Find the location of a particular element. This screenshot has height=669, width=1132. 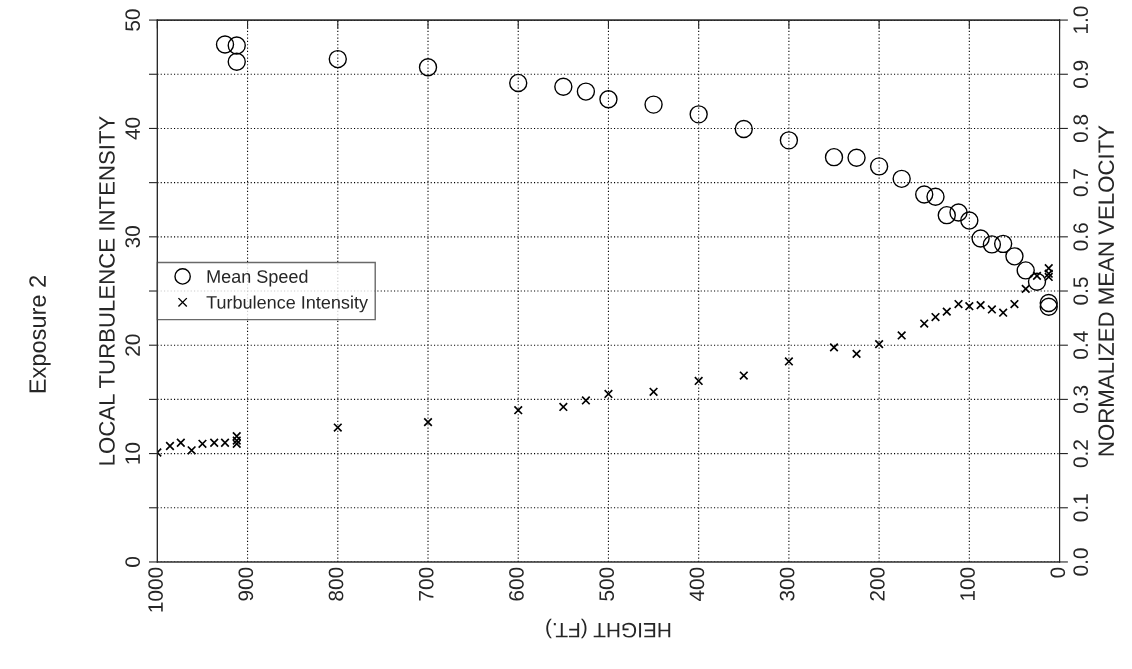

x-tick-label: 500 is located at coordinates (607, 584).